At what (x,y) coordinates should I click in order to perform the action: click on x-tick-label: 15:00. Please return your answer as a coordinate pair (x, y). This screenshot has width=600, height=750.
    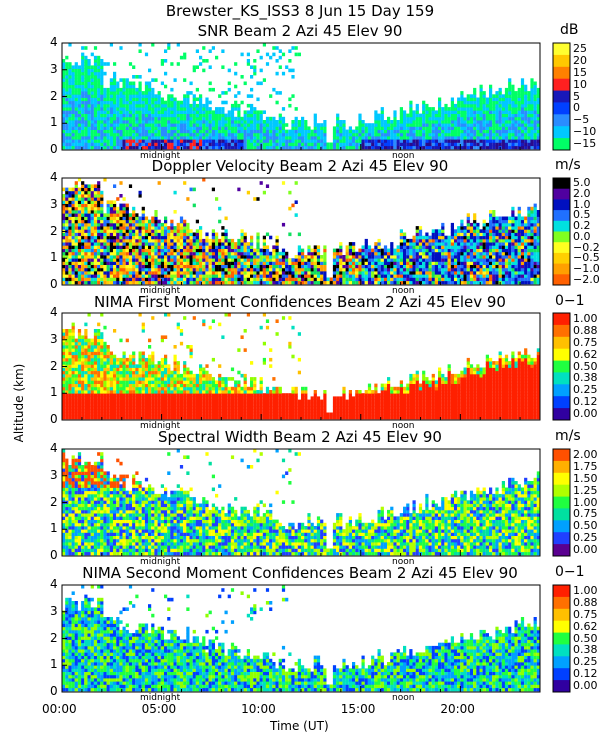
    Looking at the image, I should click on (358, 709).